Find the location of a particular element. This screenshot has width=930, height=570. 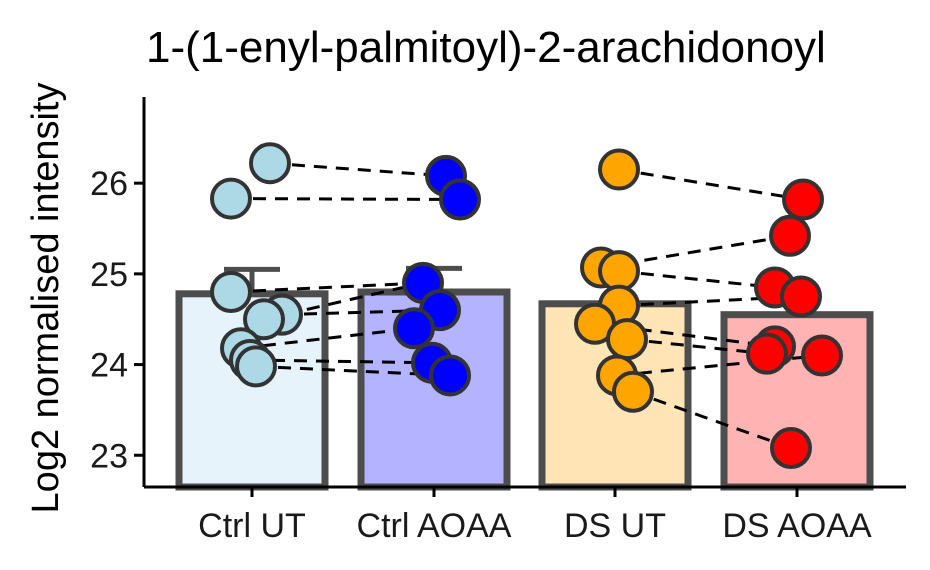

y-axis-ticks: 23 24 25 26 is located at coordinates (117, 320).